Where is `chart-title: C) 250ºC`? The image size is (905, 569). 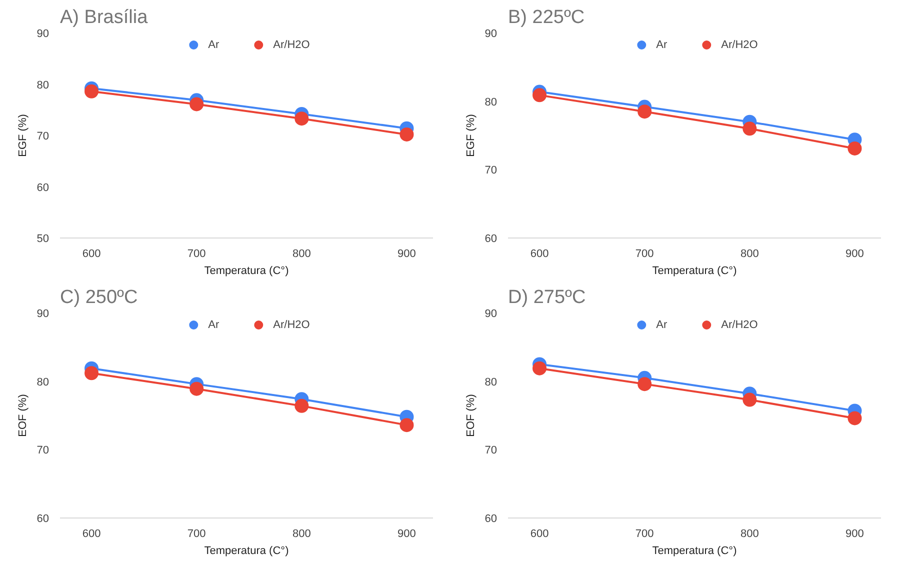 chart-title: C) 250ºC is located at coordinates (99, 297).